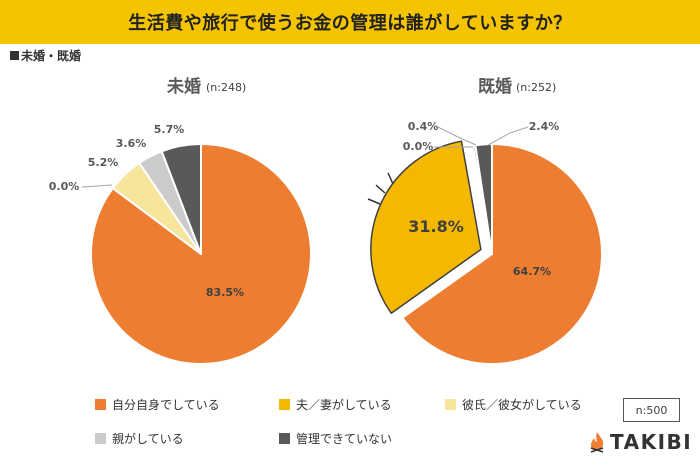  I want to click on emphasis-burst-icon, so click(380, 188).